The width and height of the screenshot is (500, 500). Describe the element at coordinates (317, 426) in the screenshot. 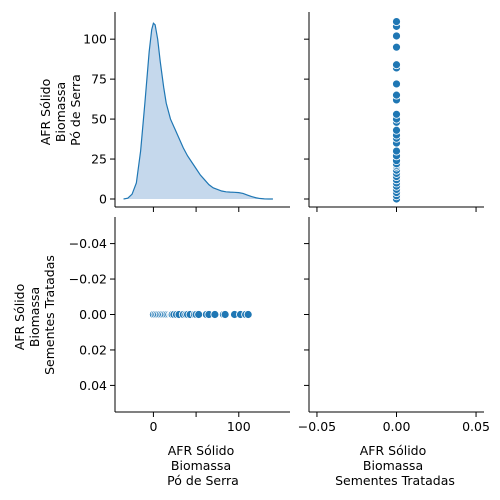

I see `bottom-right-x-tick-label: −0.05` at that location.